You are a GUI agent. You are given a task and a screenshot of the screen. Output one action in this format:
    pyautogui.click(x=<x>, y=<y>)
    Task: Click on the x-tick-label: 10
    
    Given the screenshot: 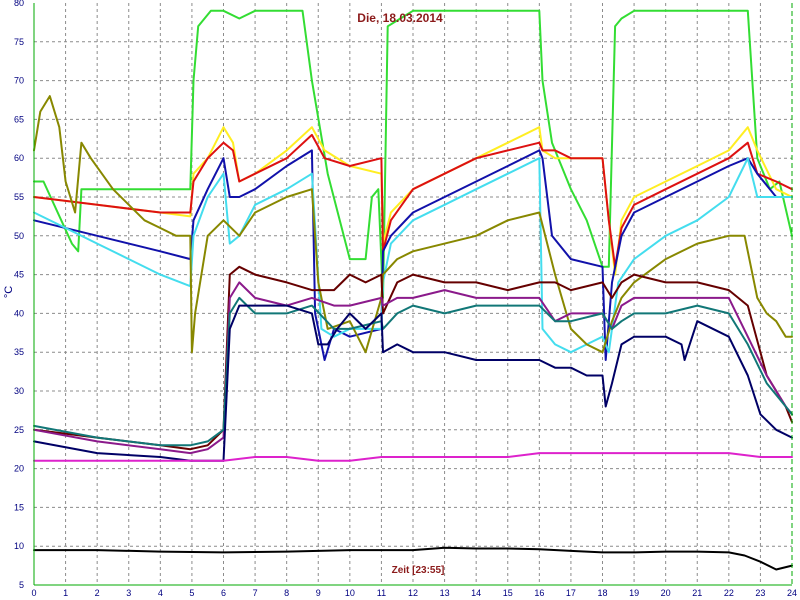 What is the action you would take?
    pyautogui.click(x=350, y=593)
    